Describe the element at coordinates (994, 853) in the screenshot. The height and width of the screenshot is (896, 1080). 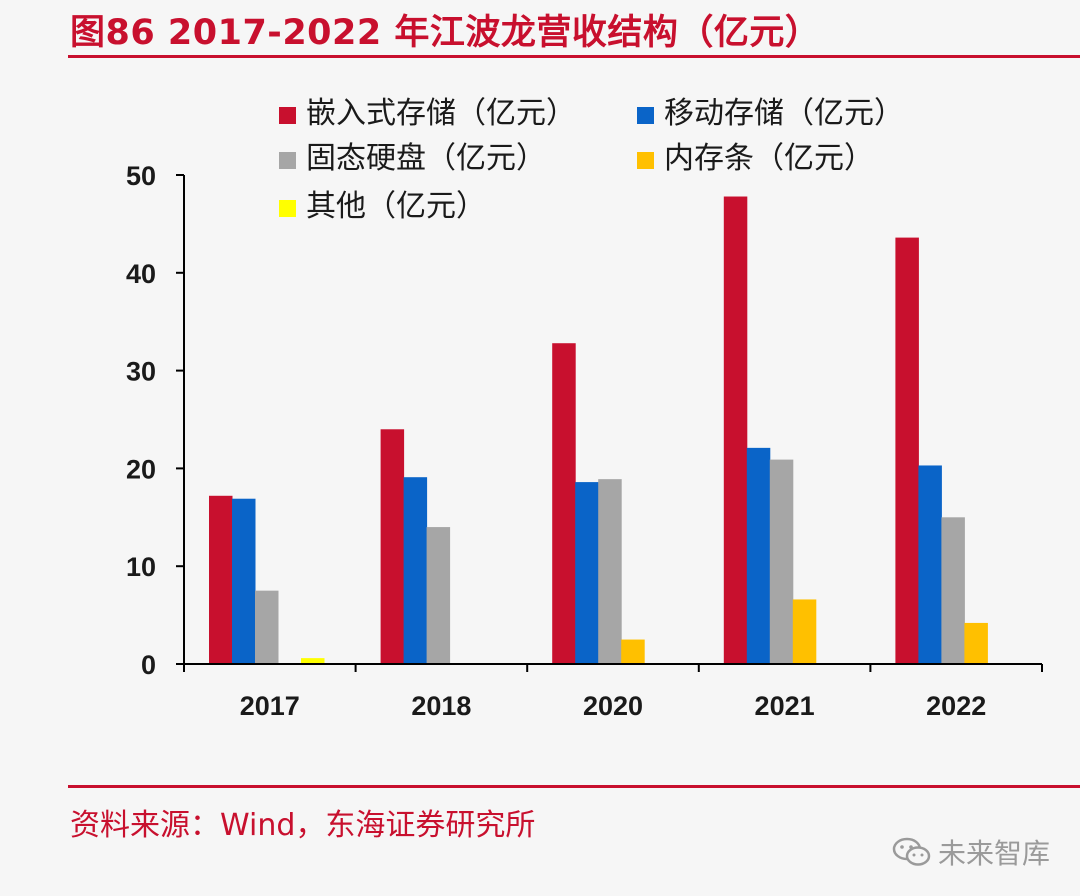
I see `watermark-text: 未来智库` at that location.